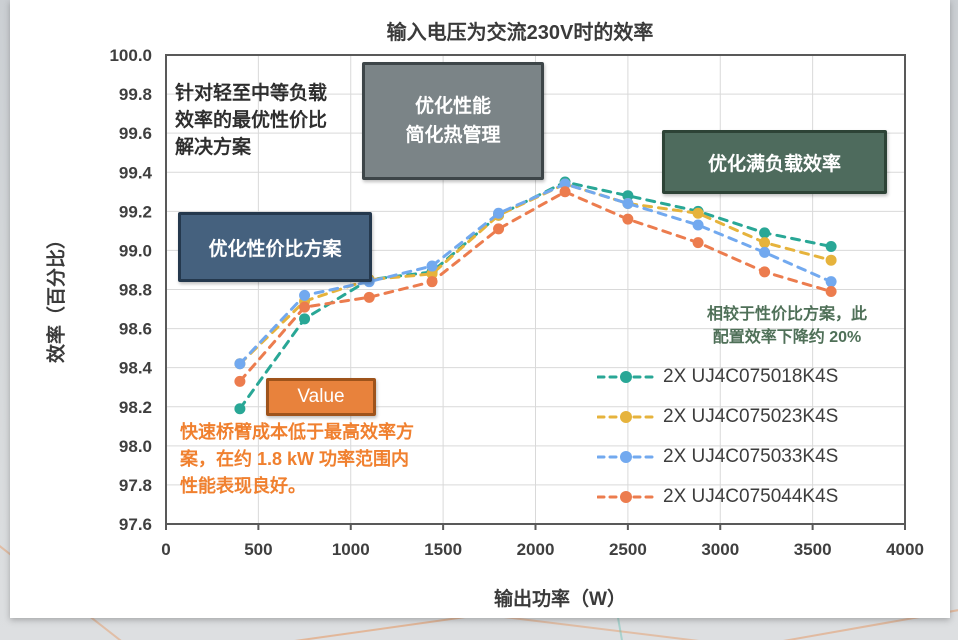 The image size is (958, 640). Describe the element at coordinates (628, 549) in the screenshot. I see `x-tick-label: 2500` at that location.